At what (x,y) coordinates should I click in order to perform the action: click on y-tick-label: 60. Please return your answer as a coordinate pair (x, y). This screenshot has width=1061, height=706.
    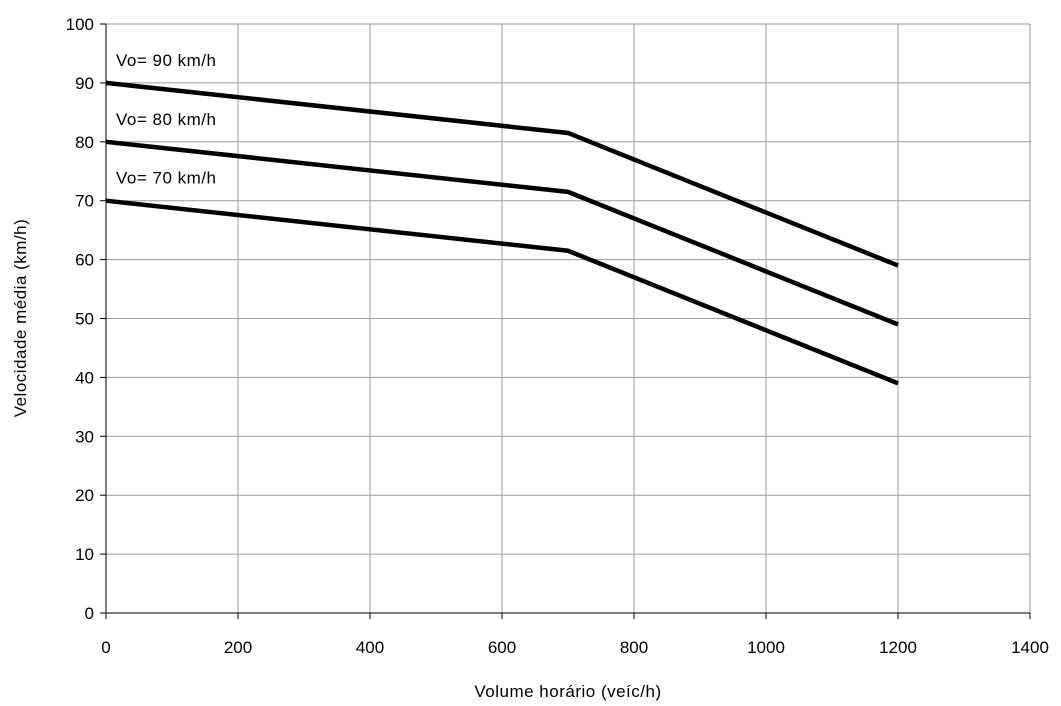
    Looking at the image, I should click on (84, 260).